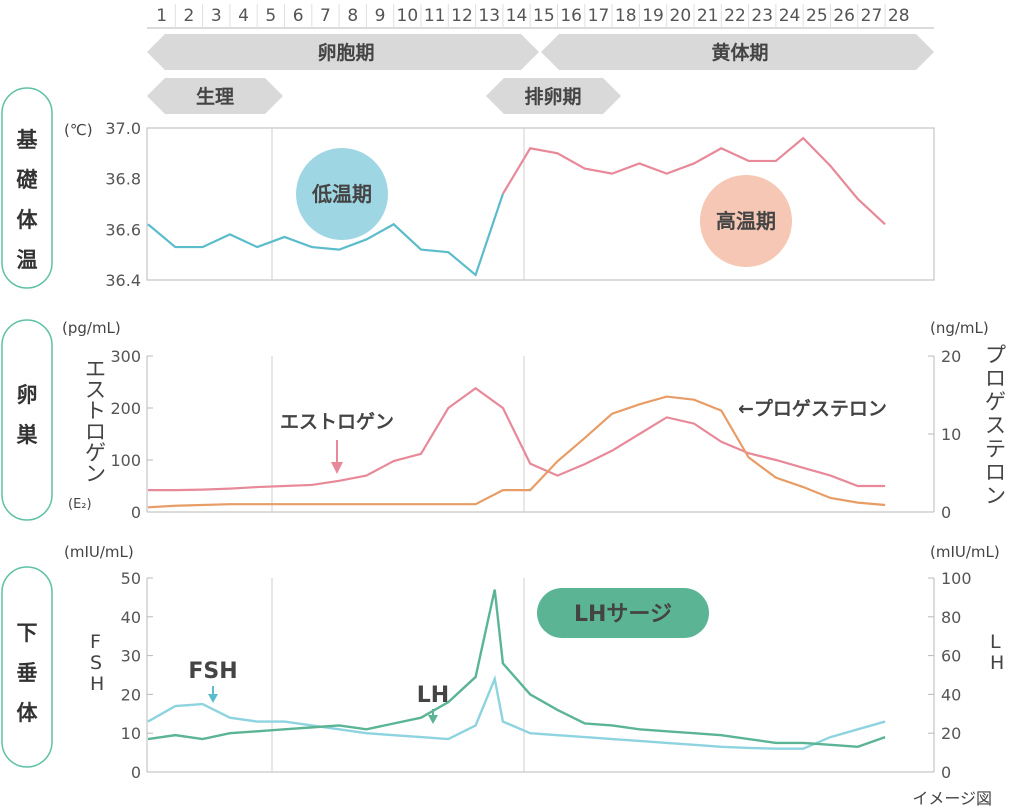  What do you see at coordinates (433, 695) in the screenshot?
I see `lh-curve-label: LH` at bounding box center [433, 695].